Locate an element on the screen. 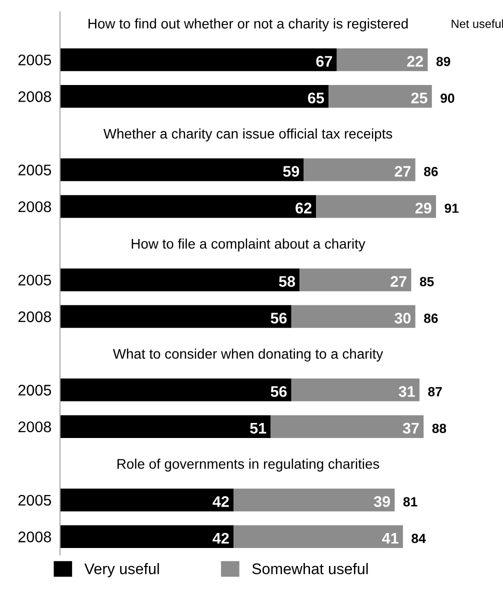 The image size is (503, 591). total-label: 90 is located at coordinates (447, 98).